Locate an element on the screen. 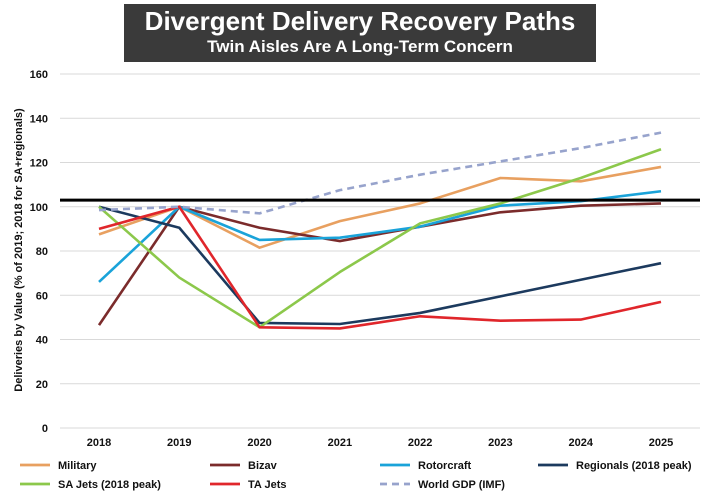  x-tick-label: 2024 is located at coordinates (580, 443).